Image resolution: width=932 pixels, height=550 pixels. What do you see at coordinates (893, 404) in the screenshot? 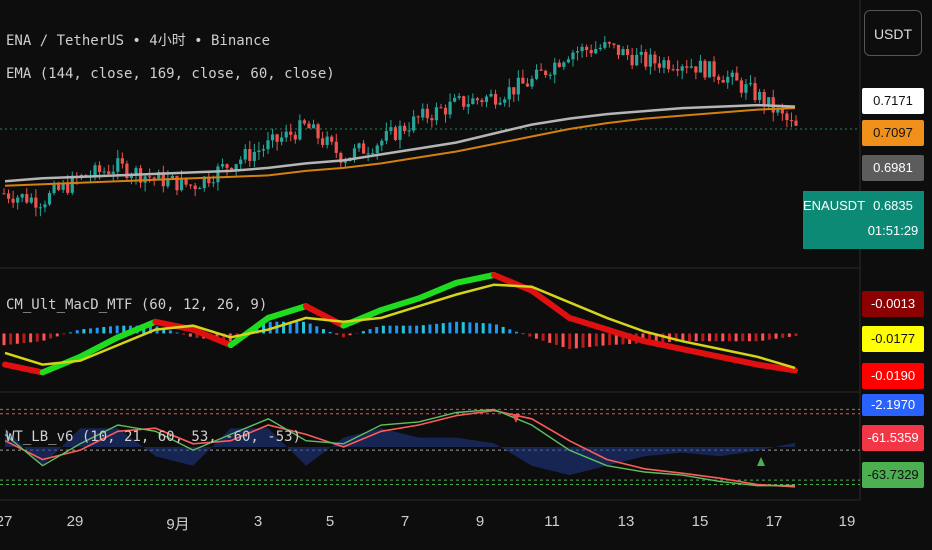
I see `wt-tag-text: -2.1970` at bounding box center [893, 404].